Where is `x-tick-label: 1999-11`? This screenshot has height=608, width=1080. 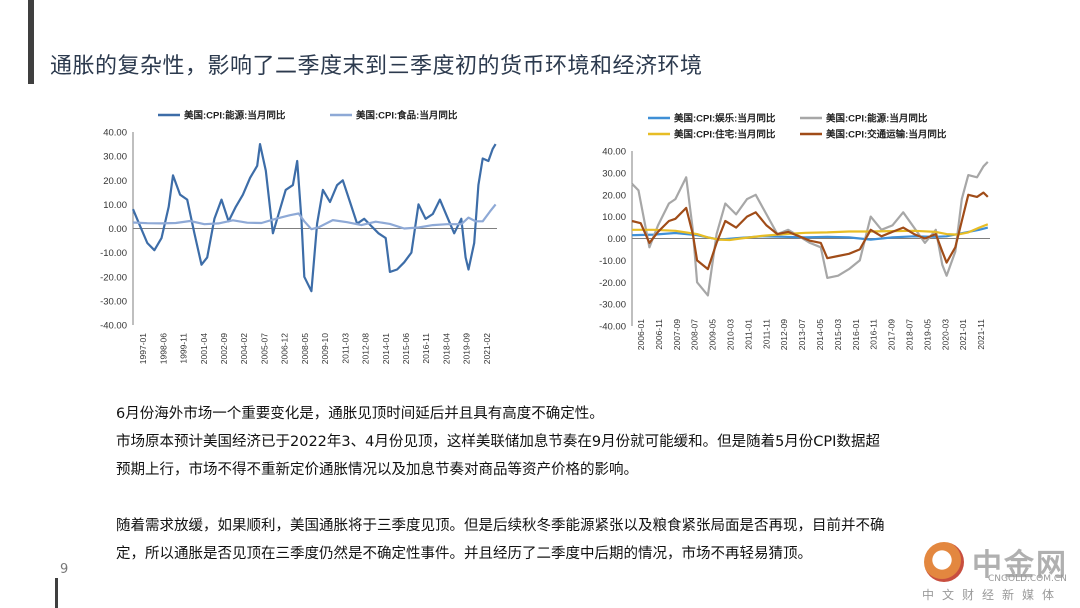 x-tick-label: 1999-11 is located at coordinates (184, 348).